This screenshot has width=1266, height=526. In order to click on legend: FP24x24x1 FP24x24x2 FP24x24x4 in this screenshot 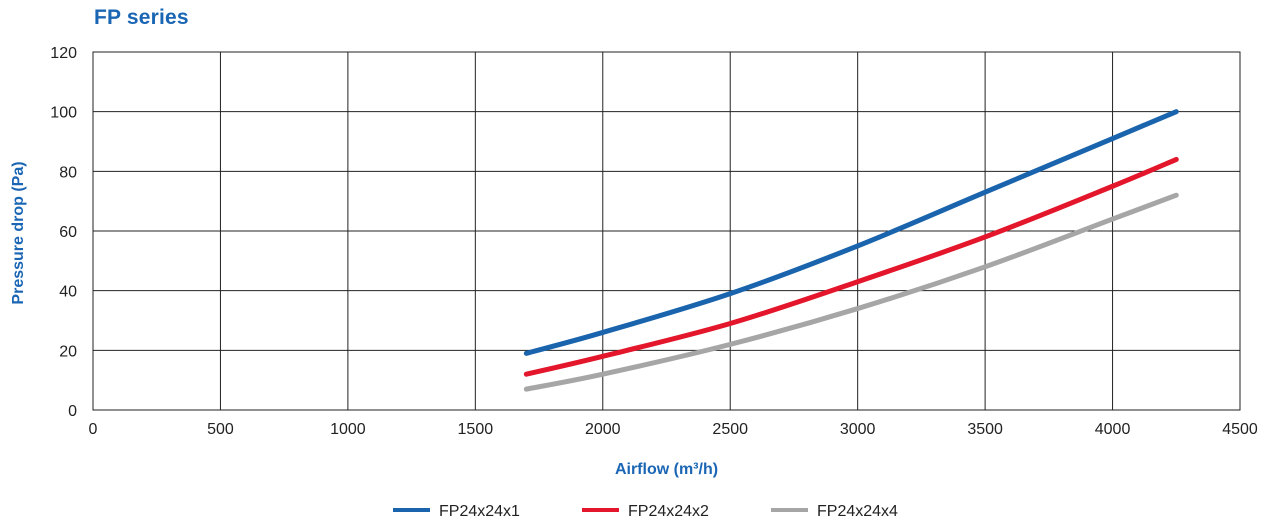, I will do `click(645, 511)`.